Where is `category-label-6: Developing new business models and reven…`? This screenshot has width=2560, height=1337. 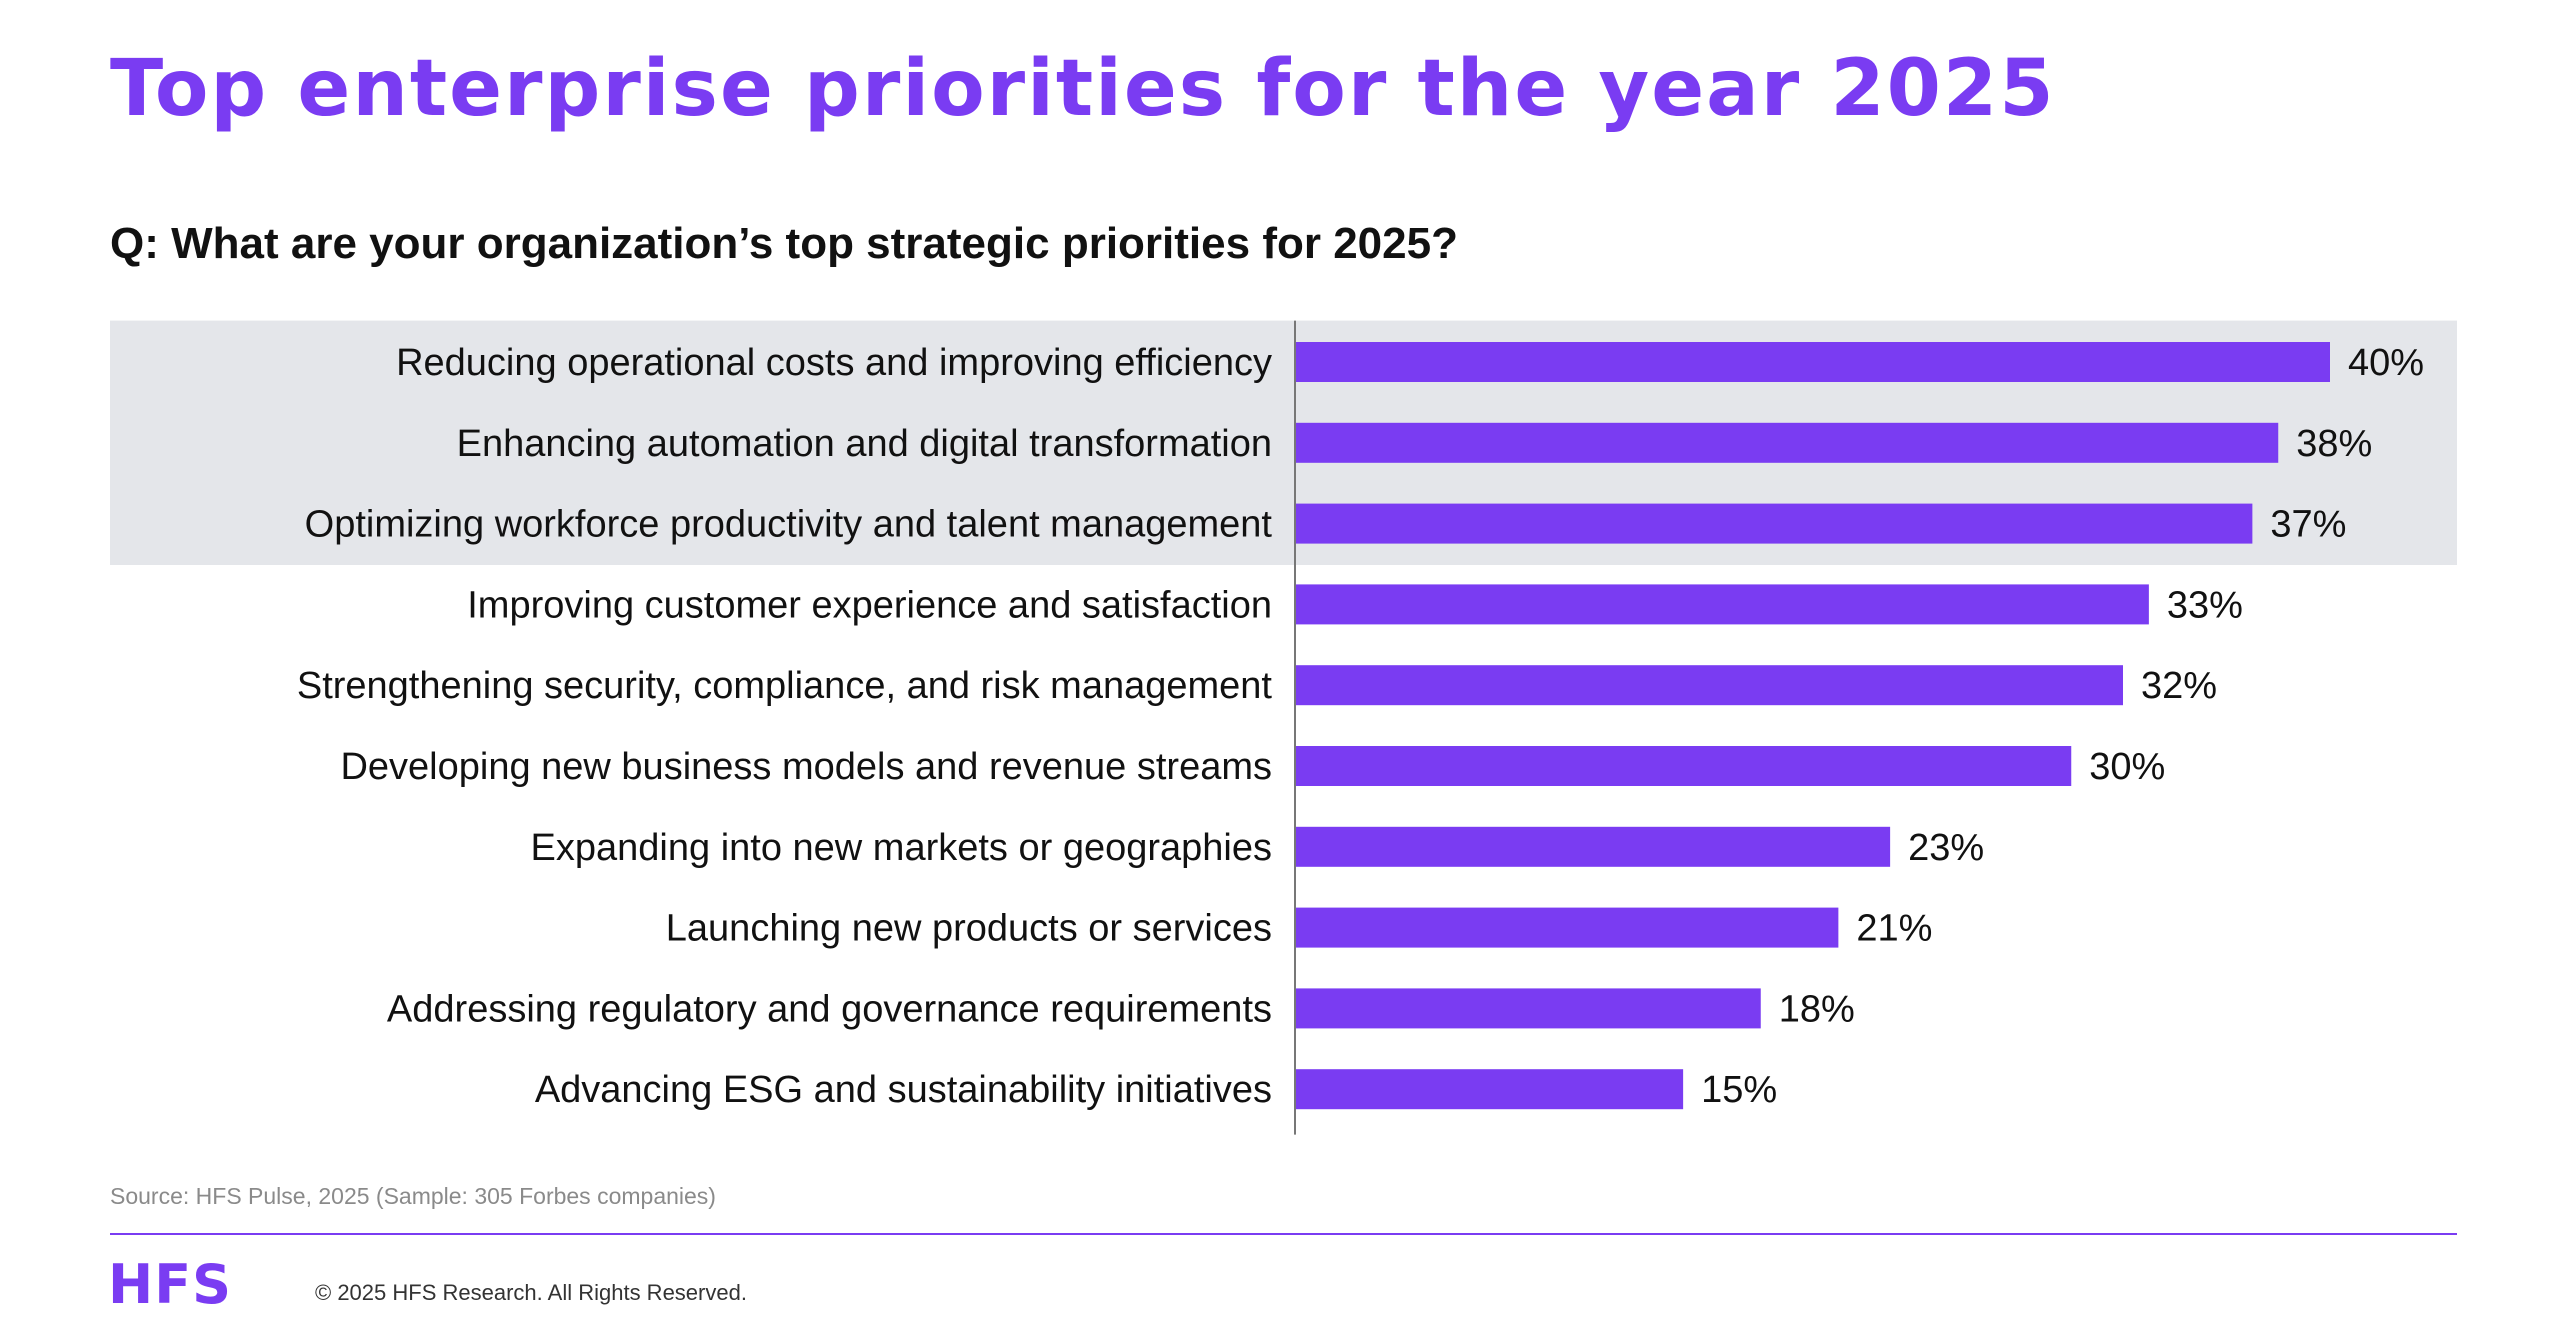 category-label-6: Developing new business models and reven… is located at coordinates (806, 767).